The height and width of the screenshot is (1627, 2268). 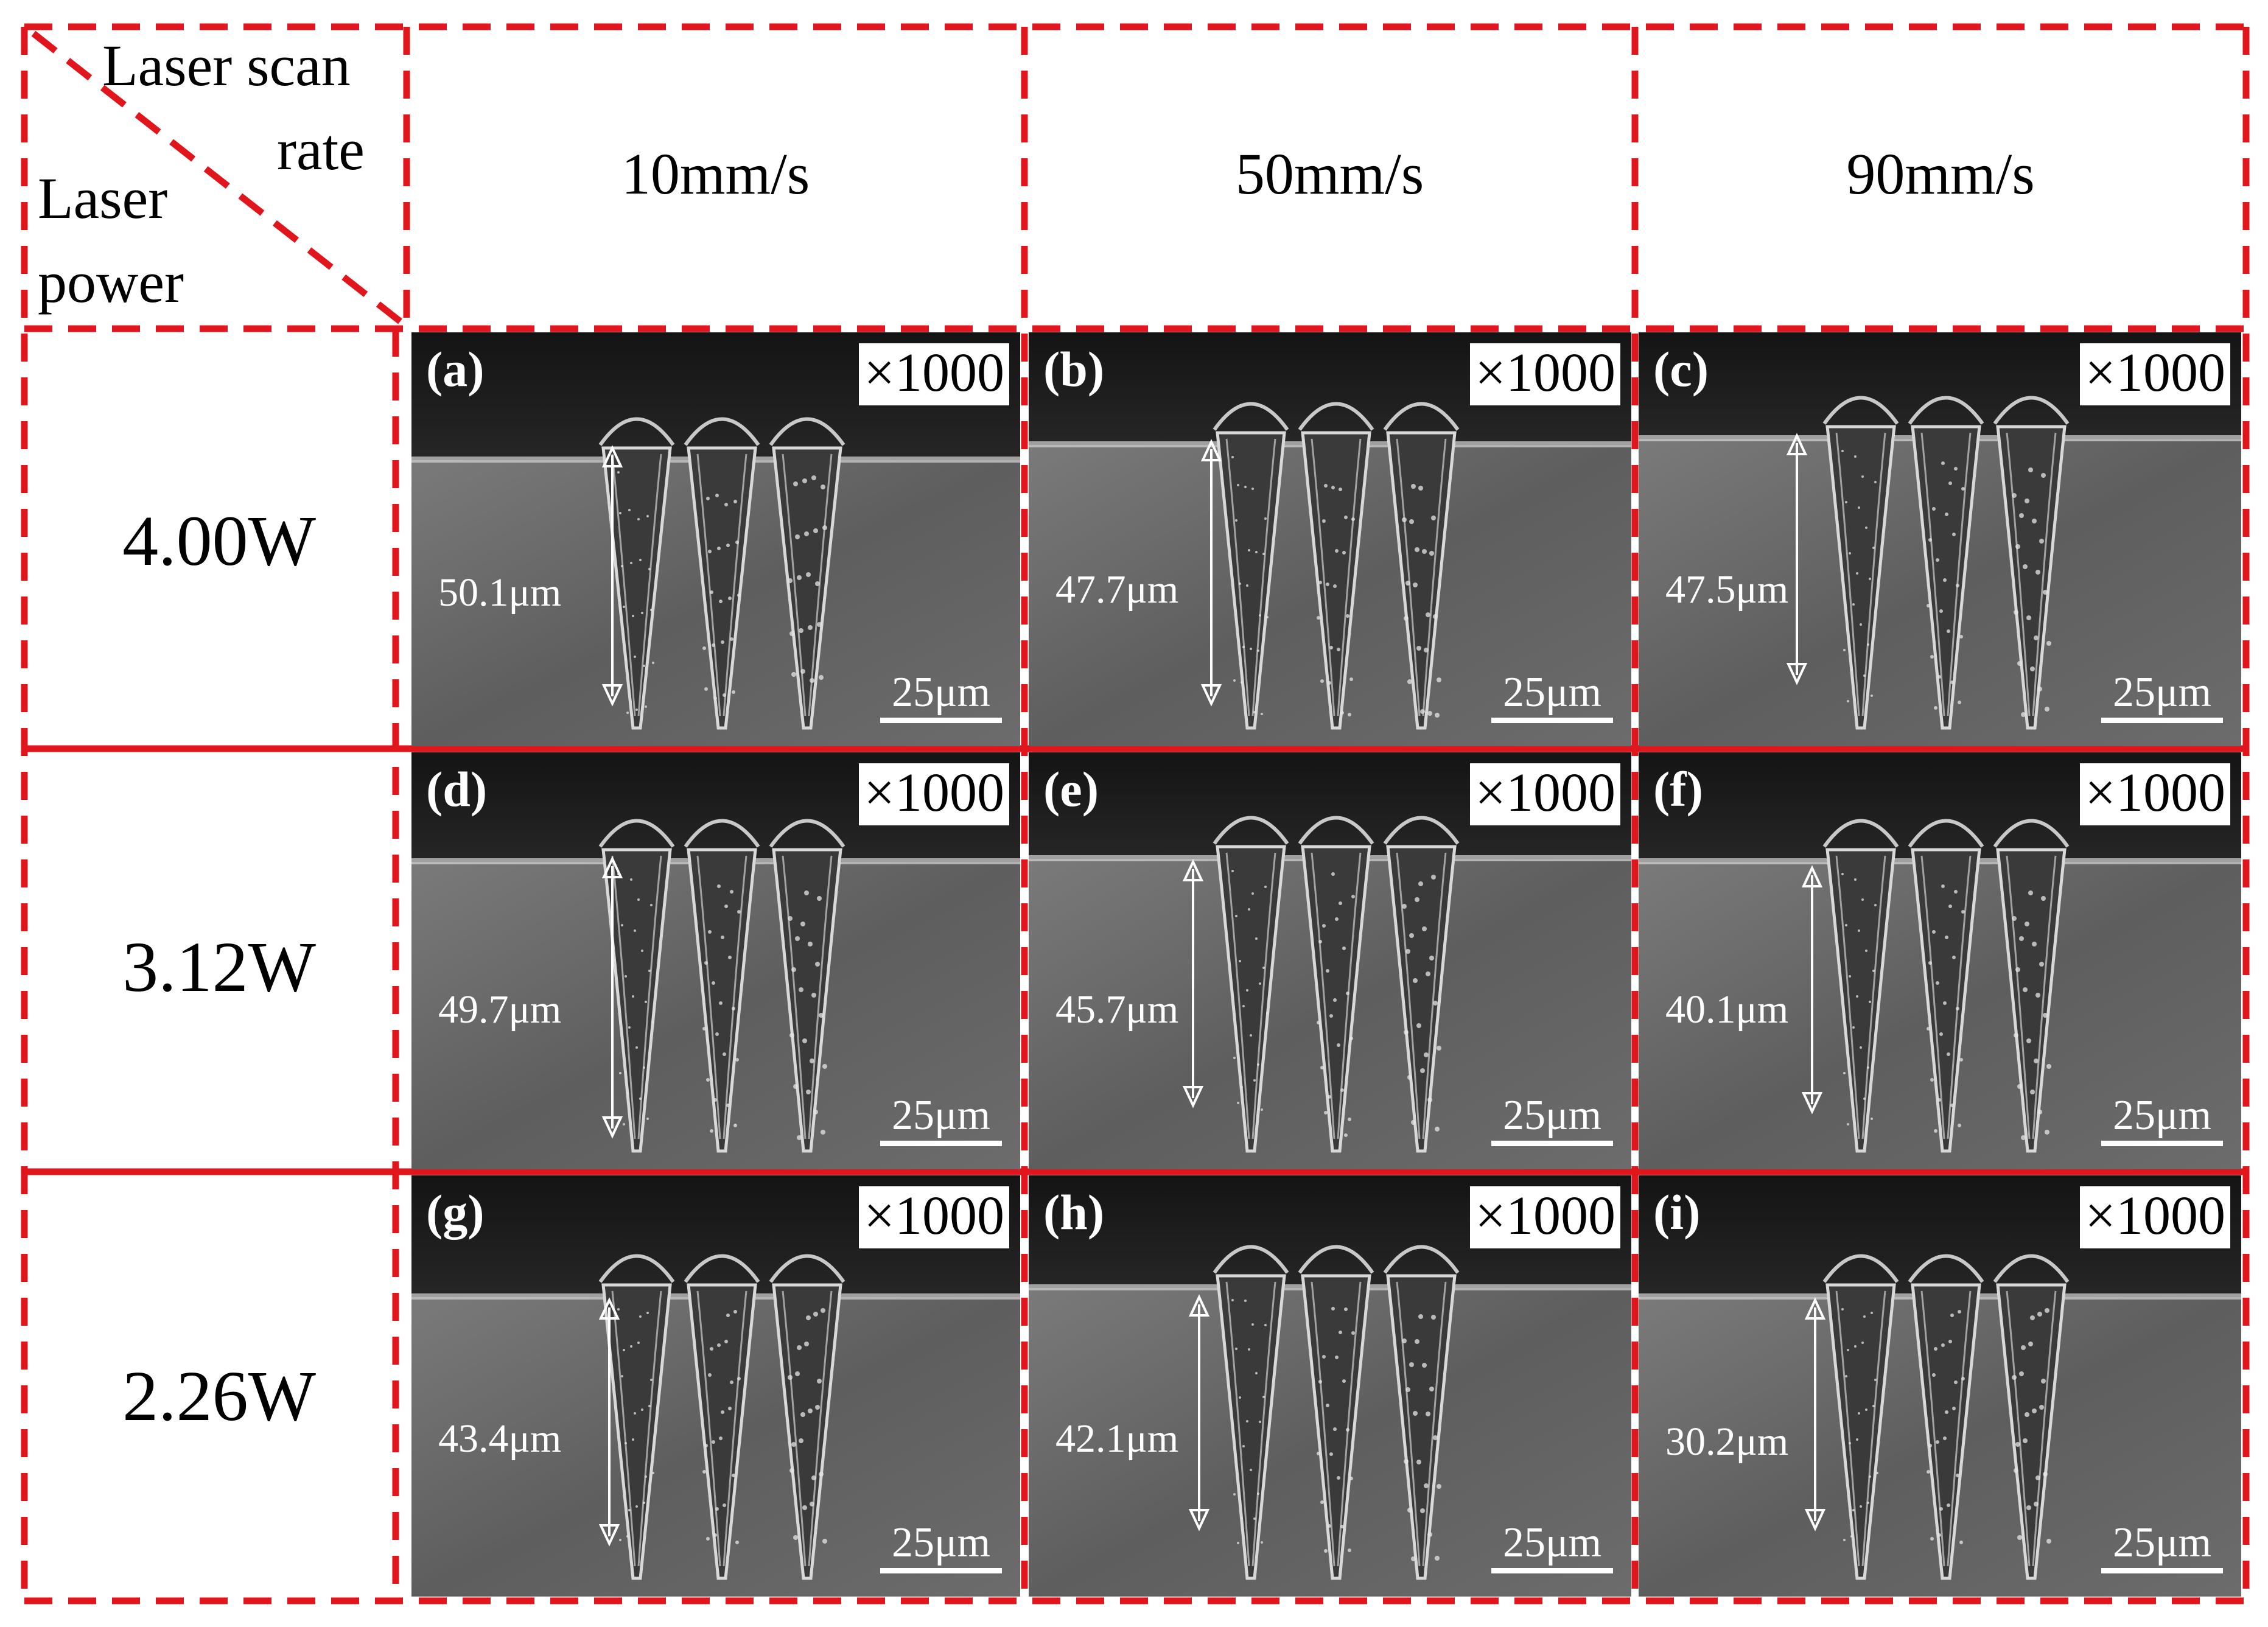 What do you see at coordinates (1727, 1009) in the screenshot?
I see `groove-depth-label: 40.1μm` at bounding box center [1727, 1009].